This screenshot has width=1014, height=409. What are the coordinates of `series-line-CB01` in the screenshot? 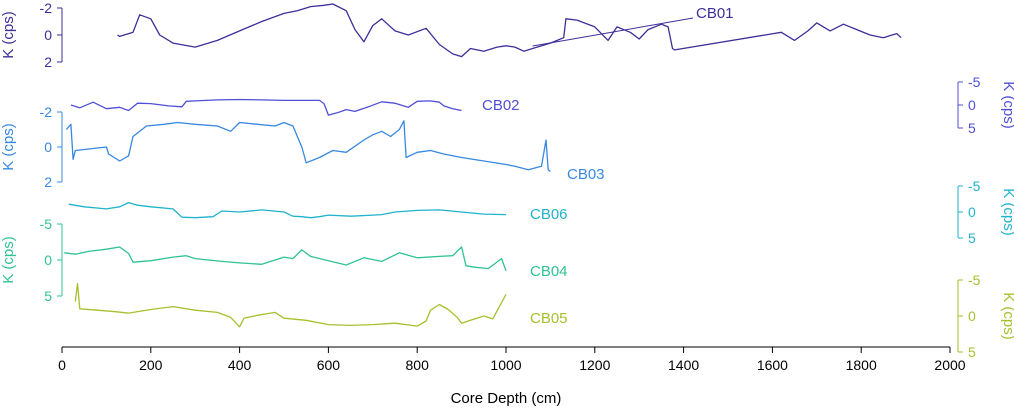 It's located at (509, 30).